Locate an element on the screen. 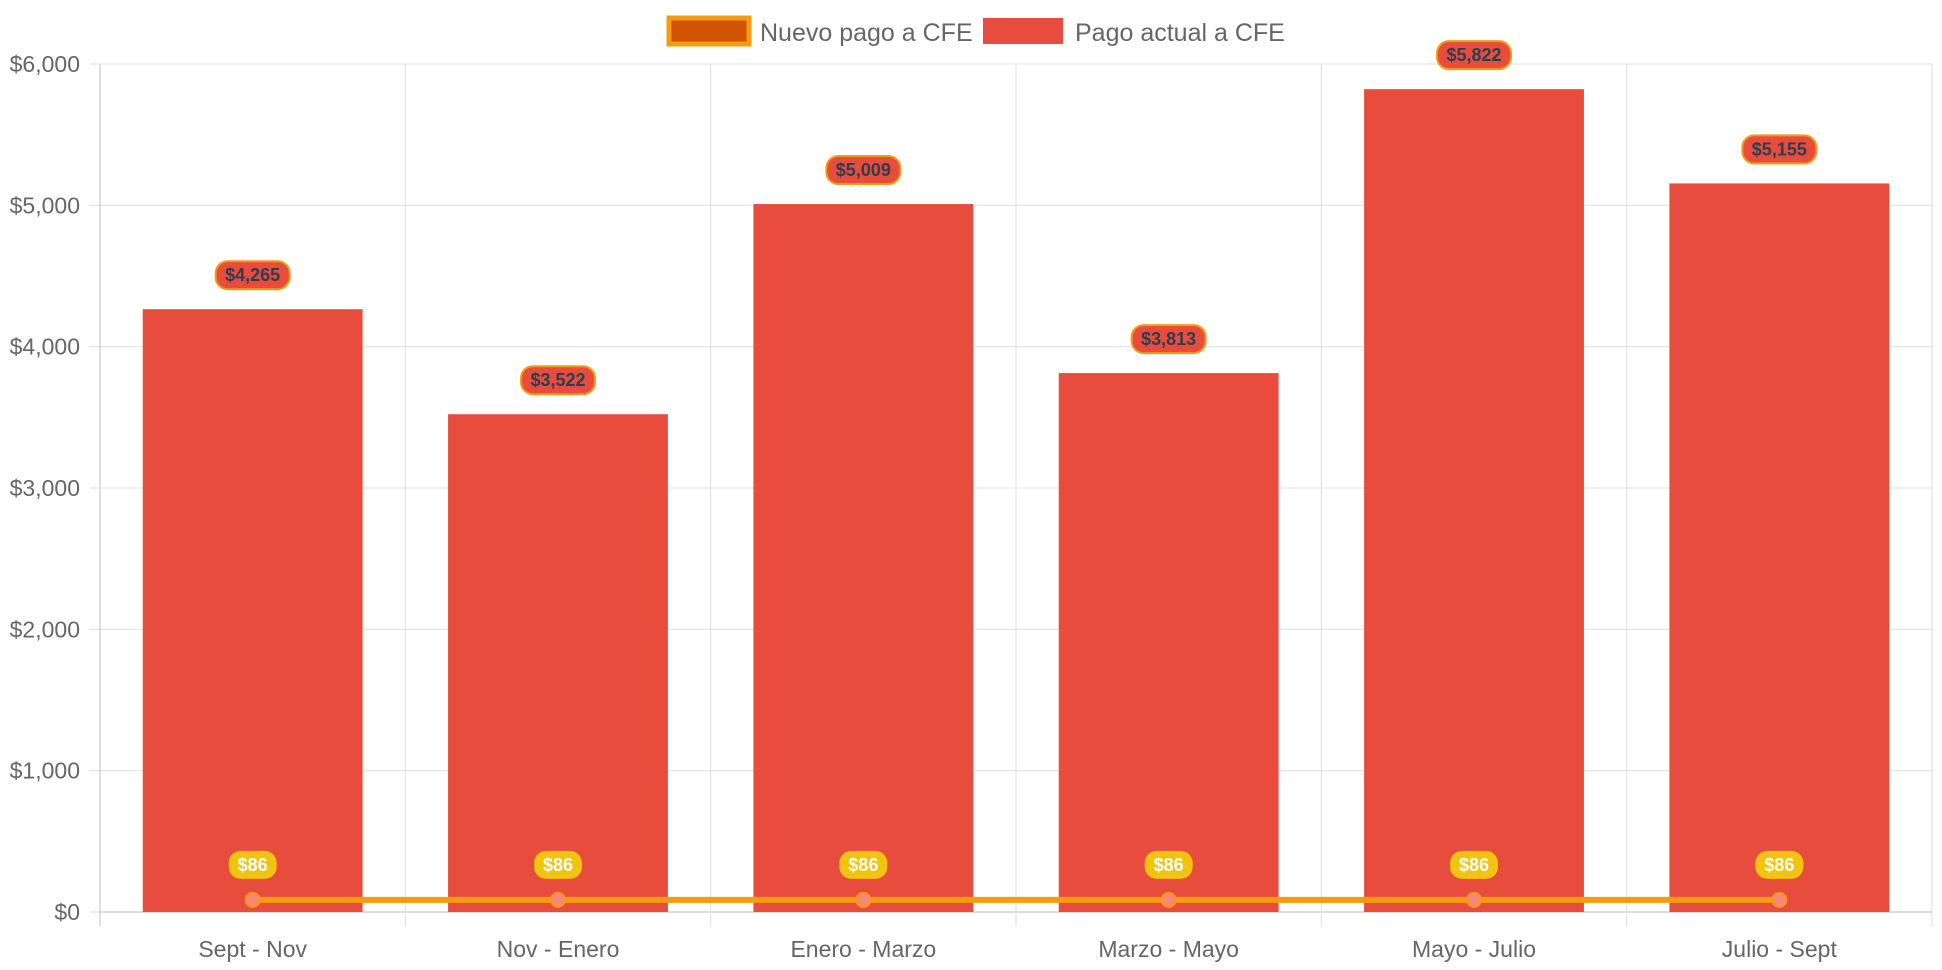  bar-label-text: $5,009 is located at coordinates (863, 170).